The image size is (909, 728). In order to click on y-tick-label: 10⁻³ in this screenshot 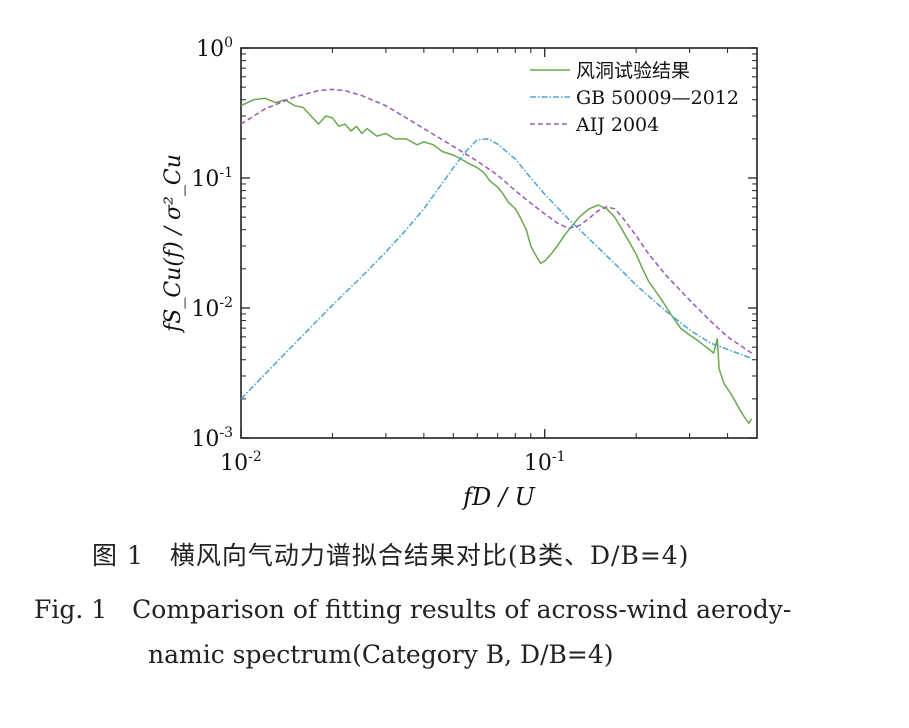, I will do `click(212, 438)`.